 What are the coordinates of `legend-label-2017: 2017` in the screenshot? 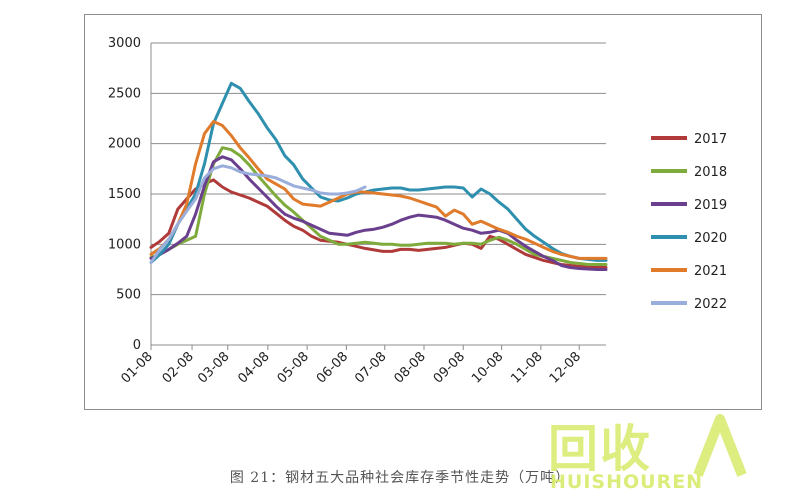 It's located at (710, 139).